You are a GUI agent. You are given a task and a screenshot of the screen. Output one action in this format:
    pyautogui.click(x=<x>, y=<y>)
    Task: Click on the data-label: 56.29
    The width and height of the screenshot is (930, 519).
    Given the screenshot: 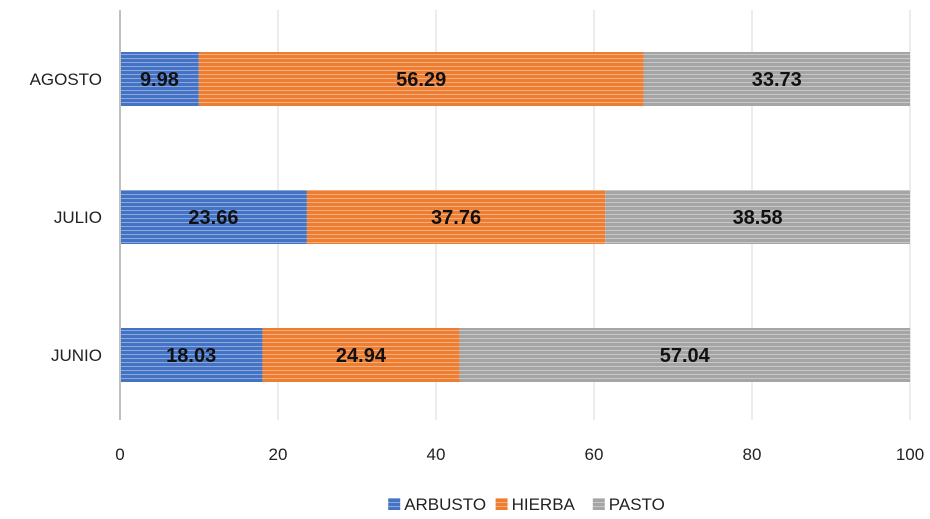 What is the action you would take?
    pyautogui.click(x=421, y=80)
    